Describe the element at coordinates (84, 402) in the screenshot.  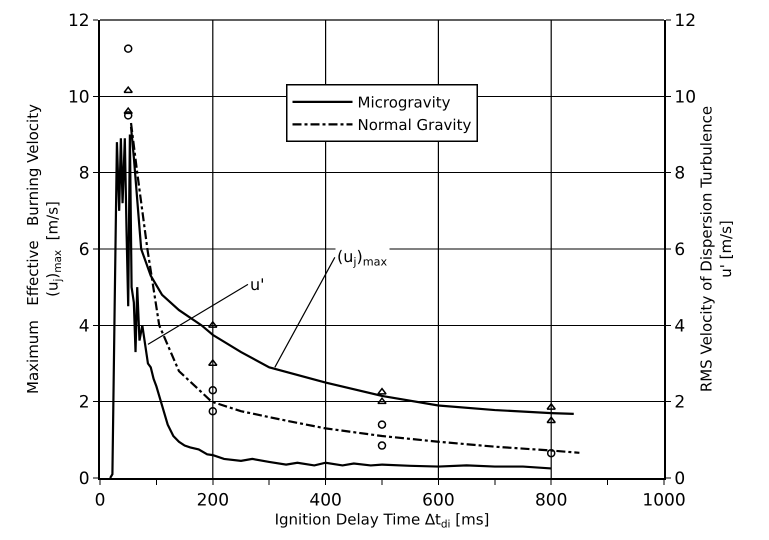
I see `y-tick-label: 2` at that location.